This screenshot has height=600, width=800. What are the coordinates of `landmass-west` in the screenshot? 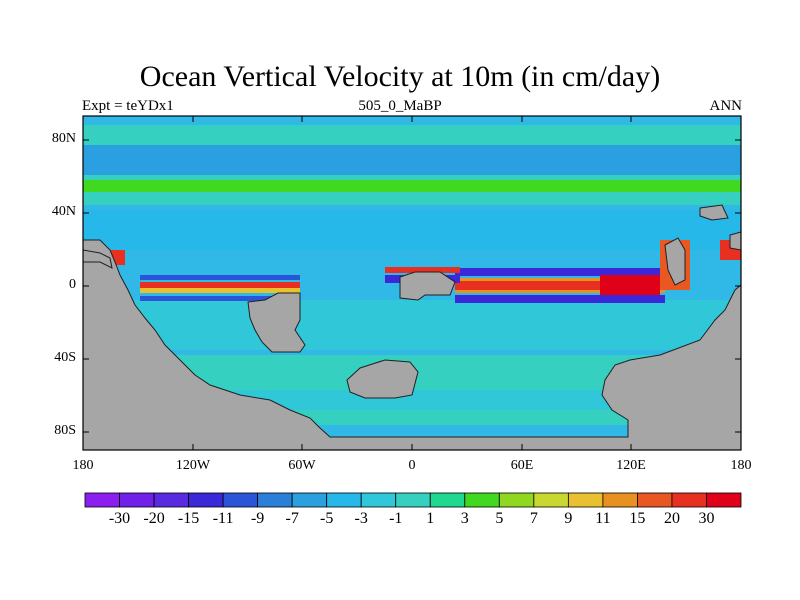 It's located at (98, 259).